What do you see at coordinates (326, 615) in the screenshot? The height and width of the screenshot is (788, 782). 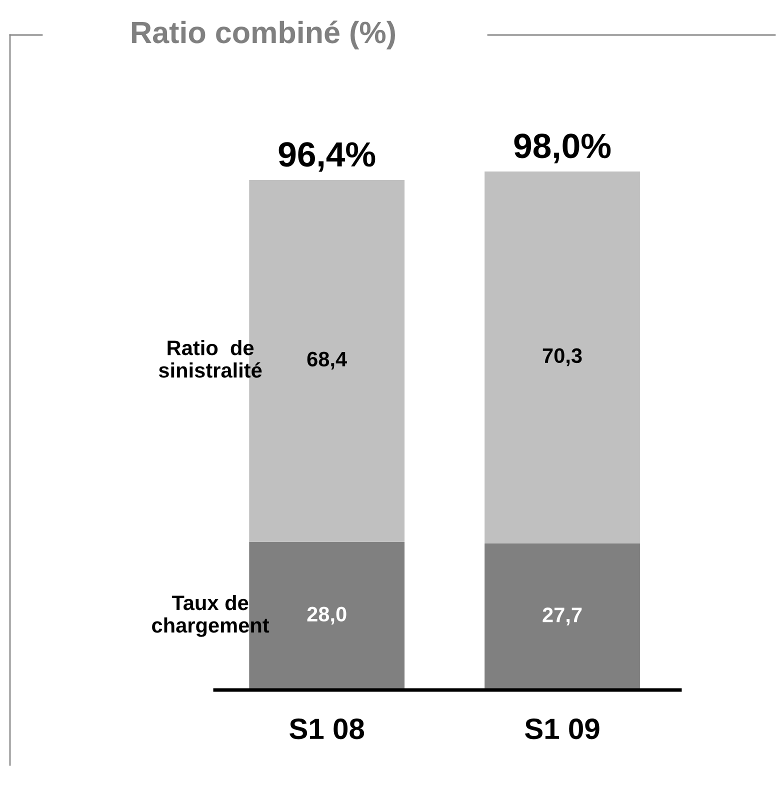 I see `data-label: 28,0` at bounding box center [326, 615].